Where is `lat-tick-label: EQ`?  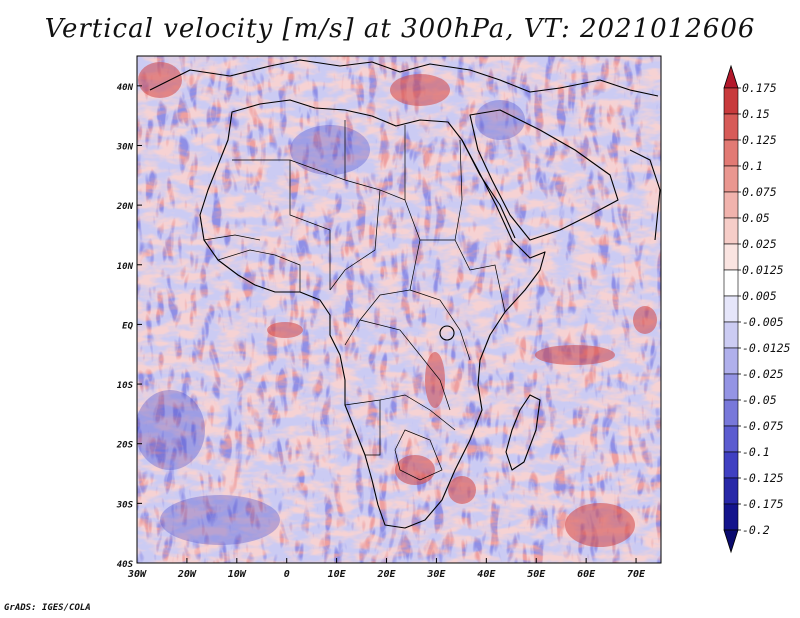
lat-tick-label: EQ is located at coordinates (127, 326).